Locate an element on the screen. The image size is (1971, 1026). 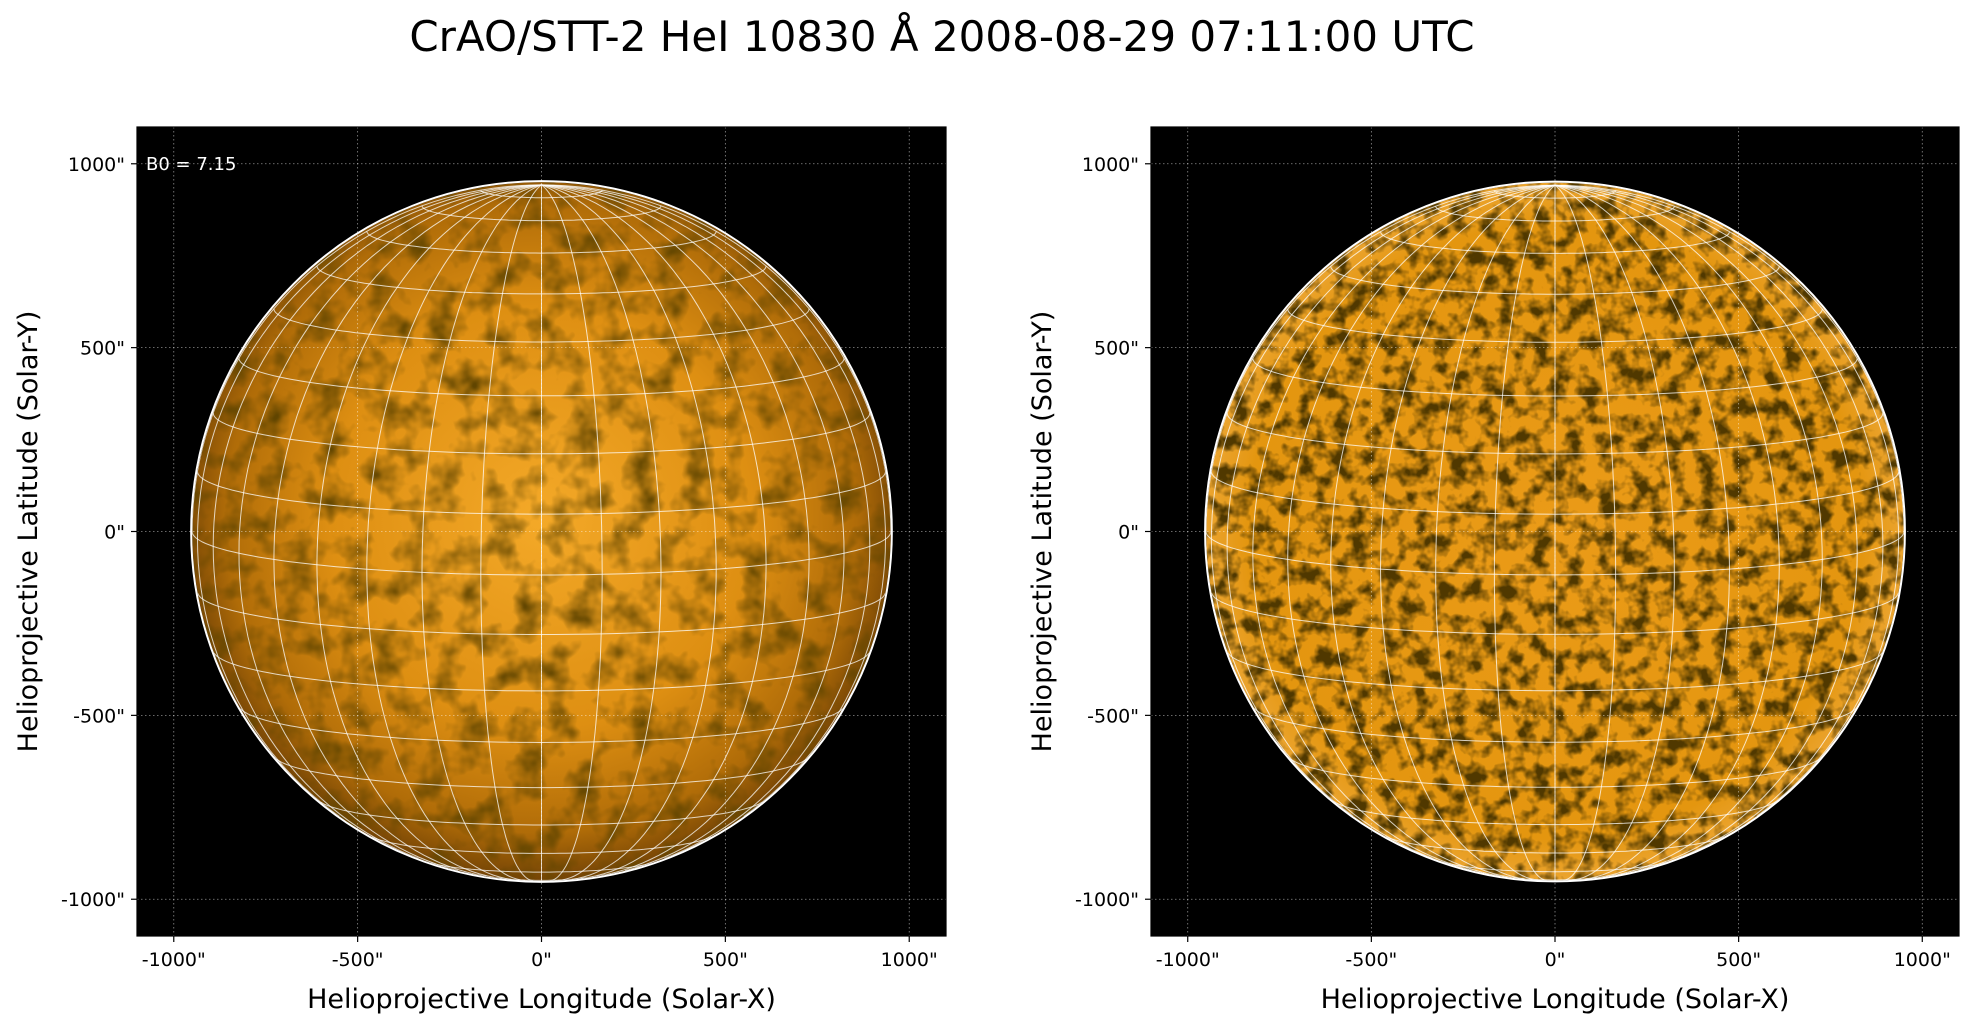
b0-annotation: B0 = 7.15 is located at coordinates (191, 164).